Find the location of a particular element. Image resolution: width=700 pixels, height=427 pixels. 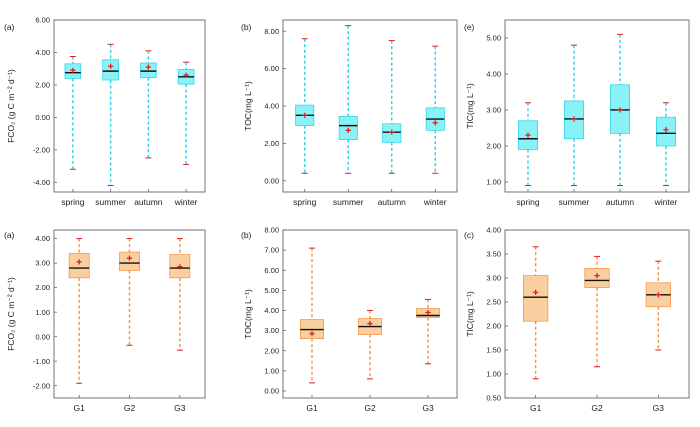

y-tick-label: 3.50 is located at coordinates (493, 254).